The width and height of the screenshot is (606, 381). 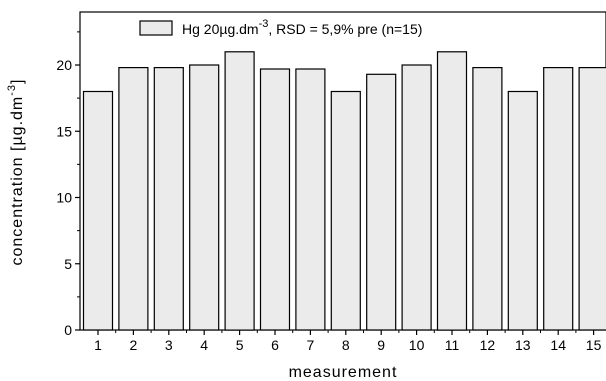 What do you see at coordinates (156, 28) in the screenshot?
I see `legend-swatch` at bounding box center [156, 28].